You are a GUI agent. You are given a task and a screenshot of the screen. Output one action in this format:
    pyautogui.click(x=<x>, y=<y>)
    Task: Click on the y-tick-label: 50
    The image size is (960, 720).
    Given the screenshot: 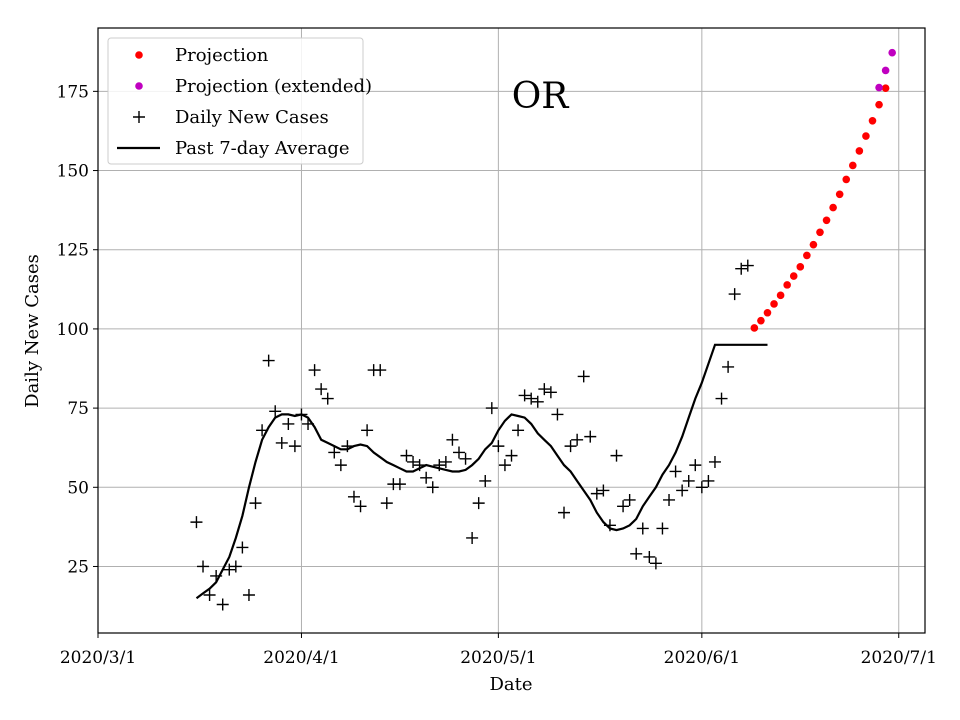 What is the action you would take?
    pyautogui.click(x=78, y=488)
    